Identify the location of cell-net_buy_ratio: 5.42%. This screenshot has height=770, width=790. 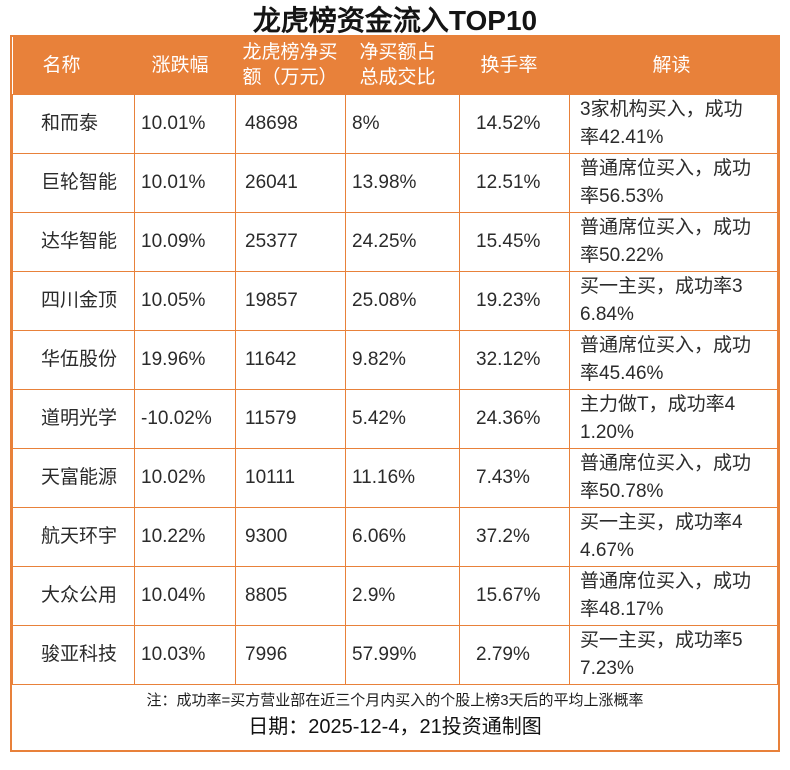
(402, 418).